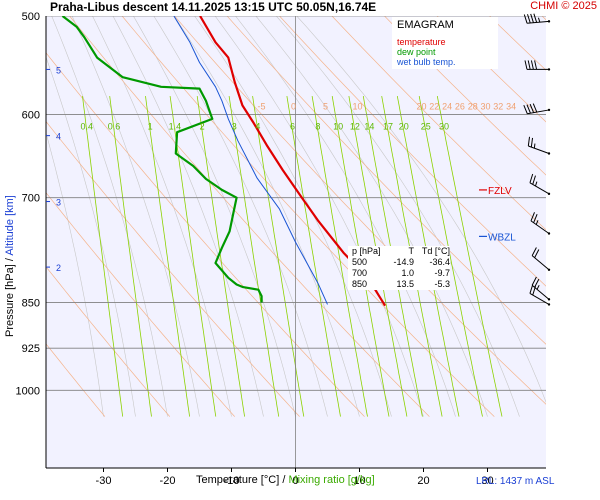 This screenshot has width=600, height=500. What do you see at coordinates (168, 481) in the screenshot?
I see `x-tick-label: -20` at bounding box center [168, 481].